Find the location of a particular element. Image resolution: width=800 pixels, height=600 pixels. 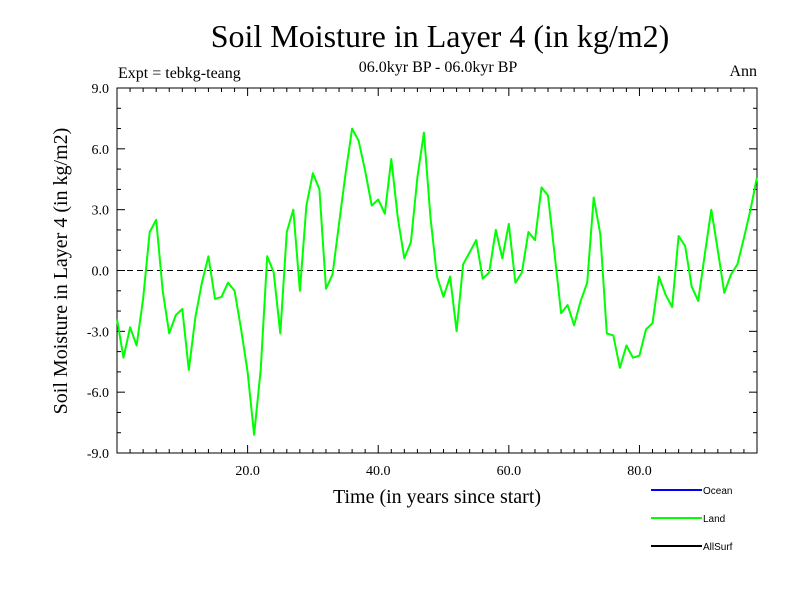

legend-label-ocean: Ocean is located at coordinates (717, 491).